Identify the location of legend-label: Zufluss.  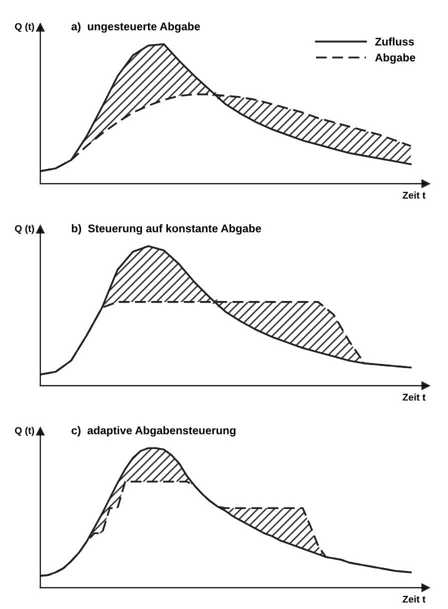
(394, 41).